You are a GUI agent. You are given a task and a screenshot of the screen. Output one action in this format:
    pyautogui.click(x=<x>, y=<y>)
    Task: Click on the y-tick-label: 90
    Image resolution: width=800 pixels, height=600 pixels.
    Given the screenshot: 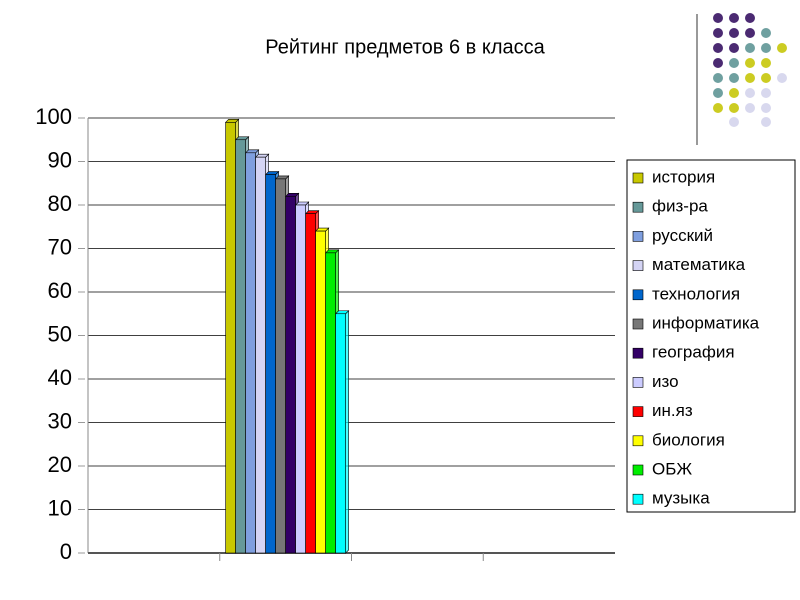 What is the action you would take?
    pyautogui.click(x=60, y=159)
    